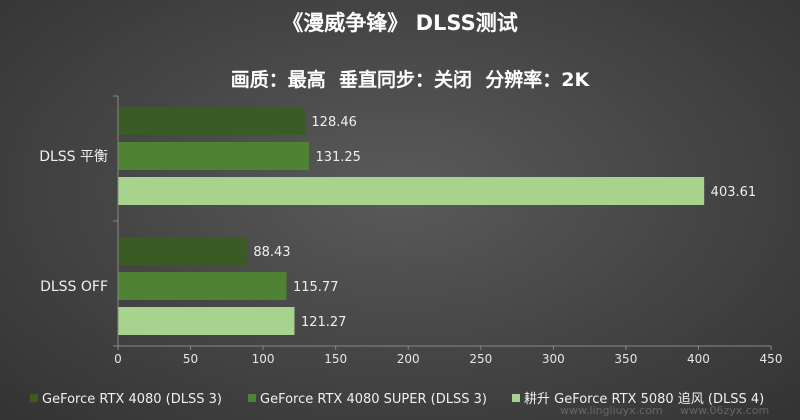  What do you see at coordinates (771, 359) in the screenshot?
I see `x-tick-label: 450` at bounding box center [771, 359].